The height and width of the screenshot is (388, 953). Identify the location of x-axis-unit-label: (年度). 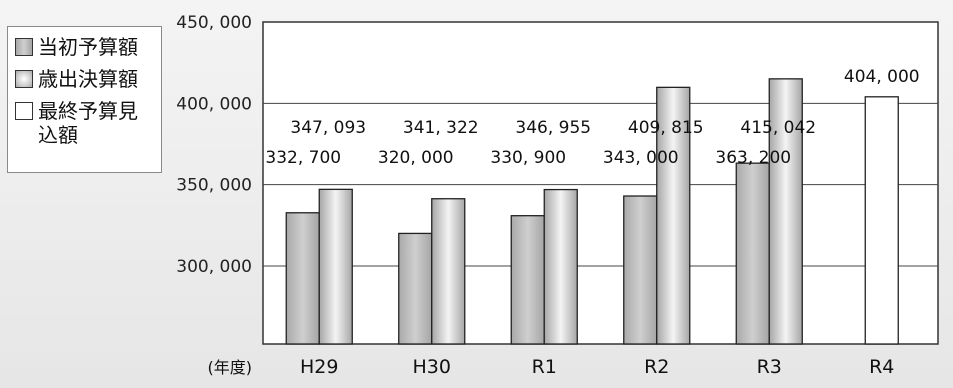
(230, 367).